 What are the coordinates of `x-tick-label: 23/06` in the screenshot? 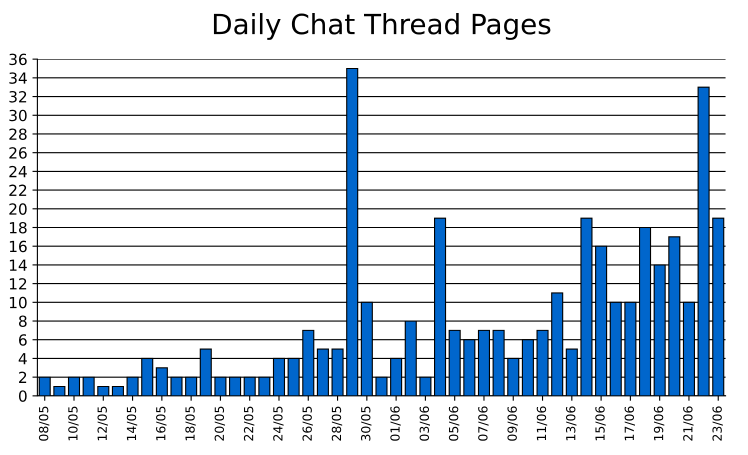 It's located at (717, 423).